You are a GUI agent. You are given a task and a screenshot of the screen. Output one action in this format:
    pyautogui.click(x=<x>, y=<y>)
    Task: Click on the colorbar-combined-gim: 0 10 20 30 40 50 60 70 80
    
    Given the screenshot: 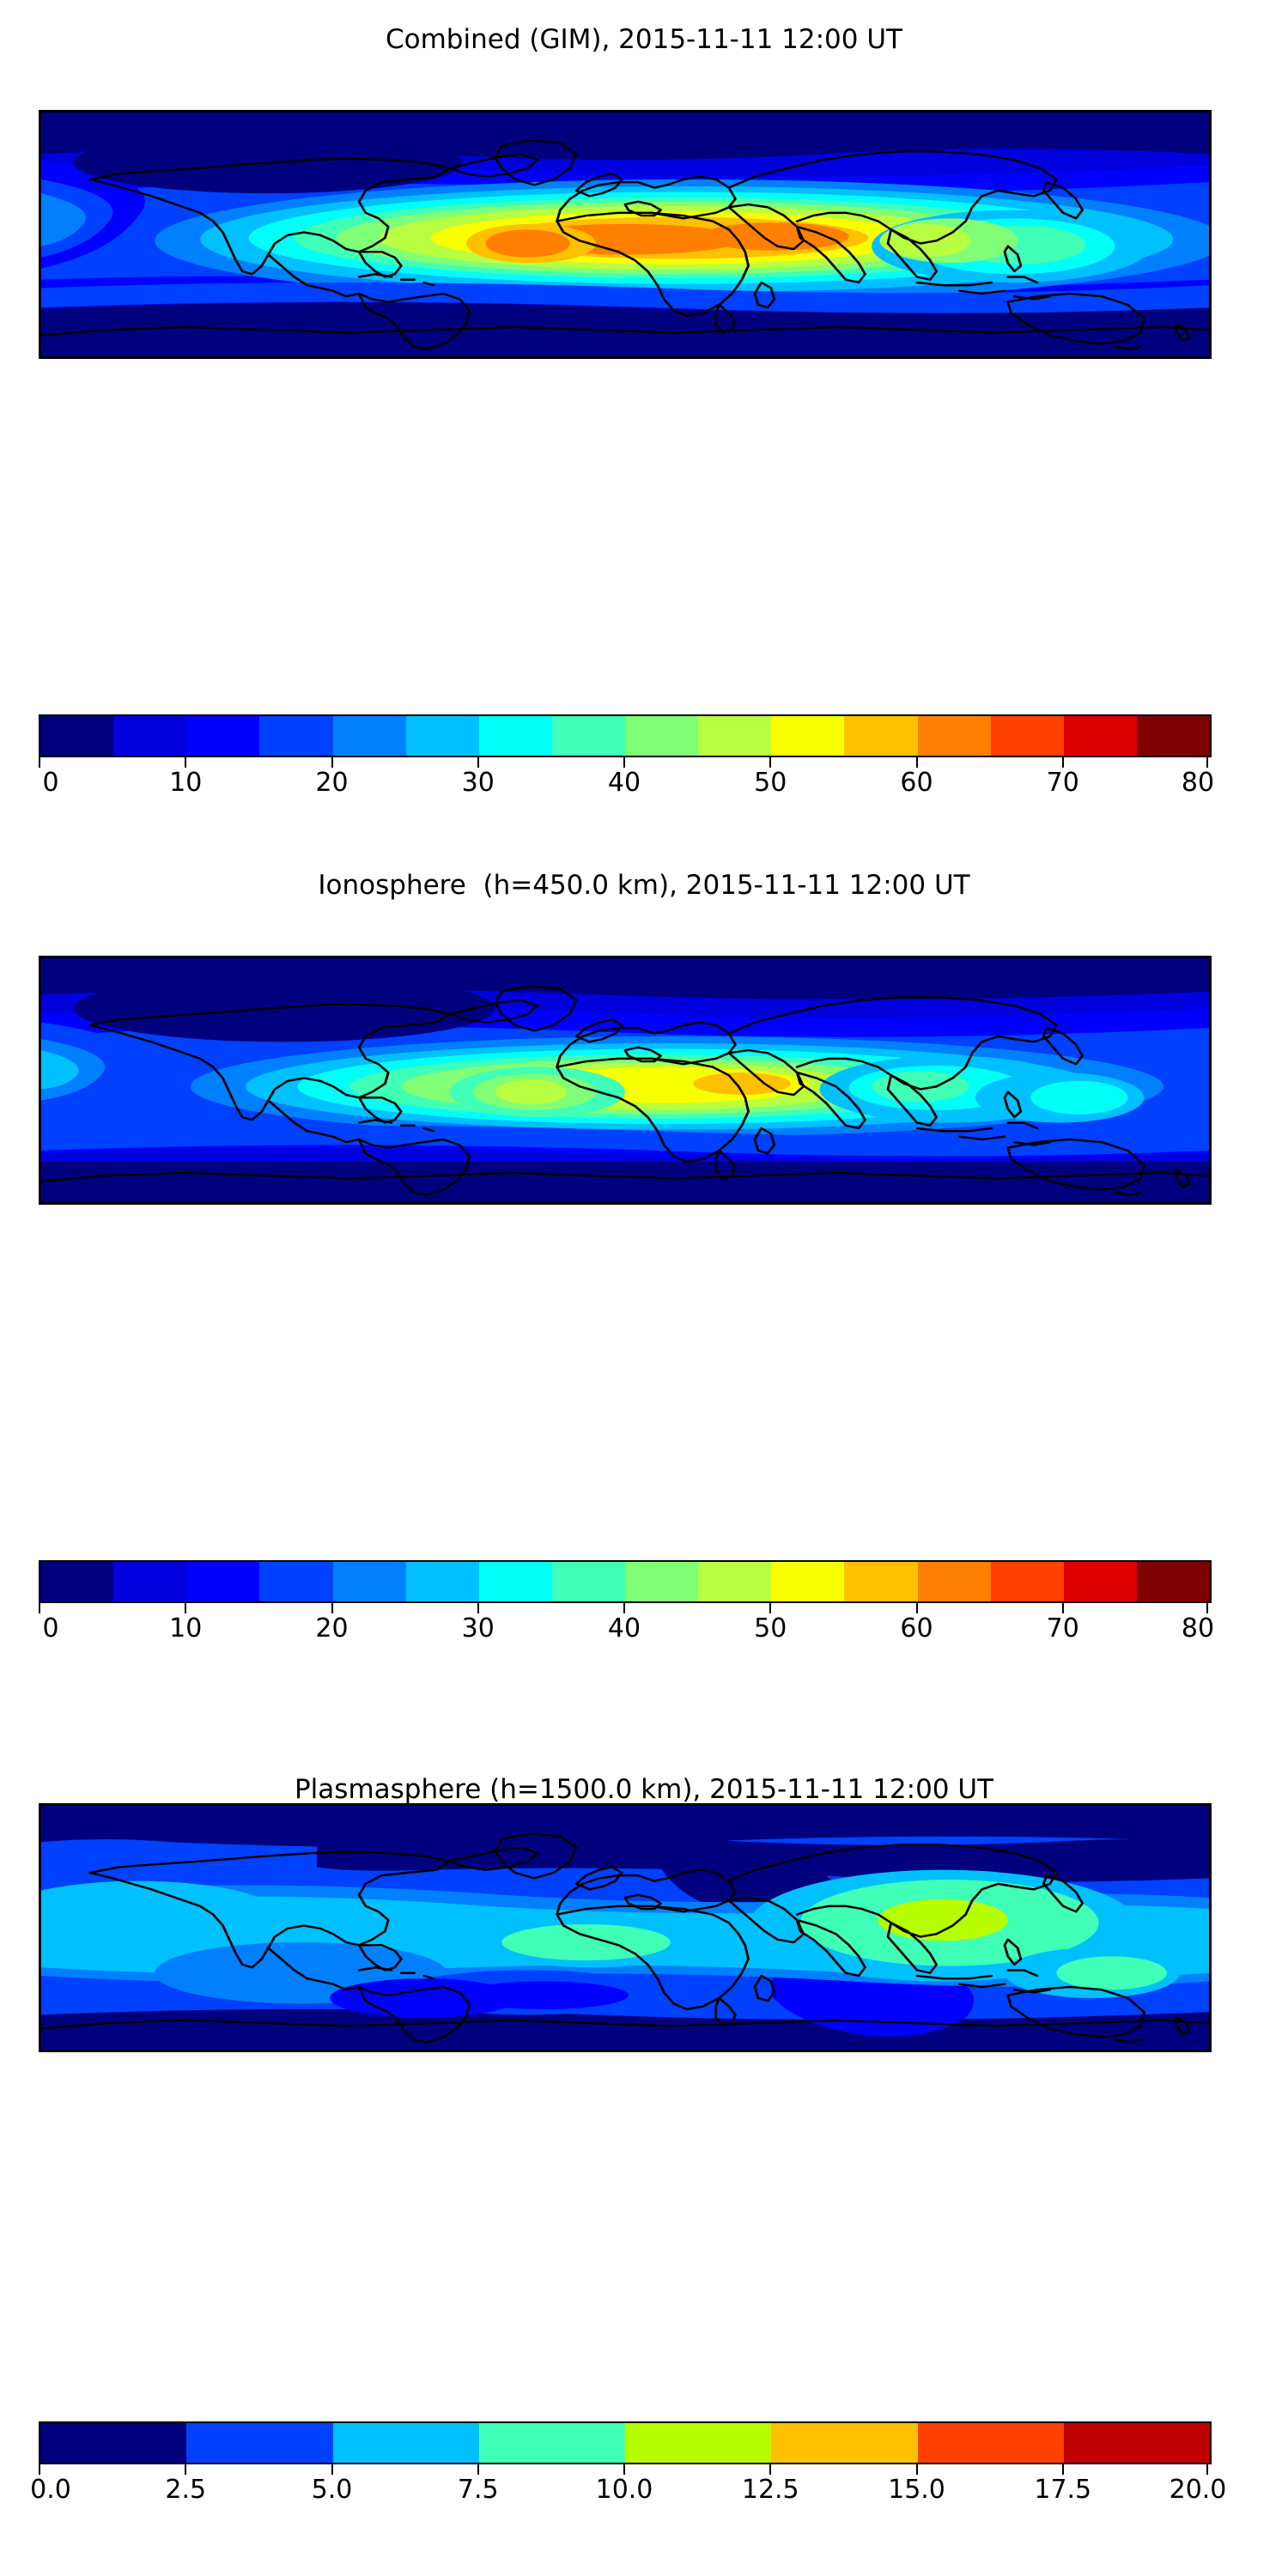 What is the action you would take?
    pyautogui.click(x=627, y=761)
    